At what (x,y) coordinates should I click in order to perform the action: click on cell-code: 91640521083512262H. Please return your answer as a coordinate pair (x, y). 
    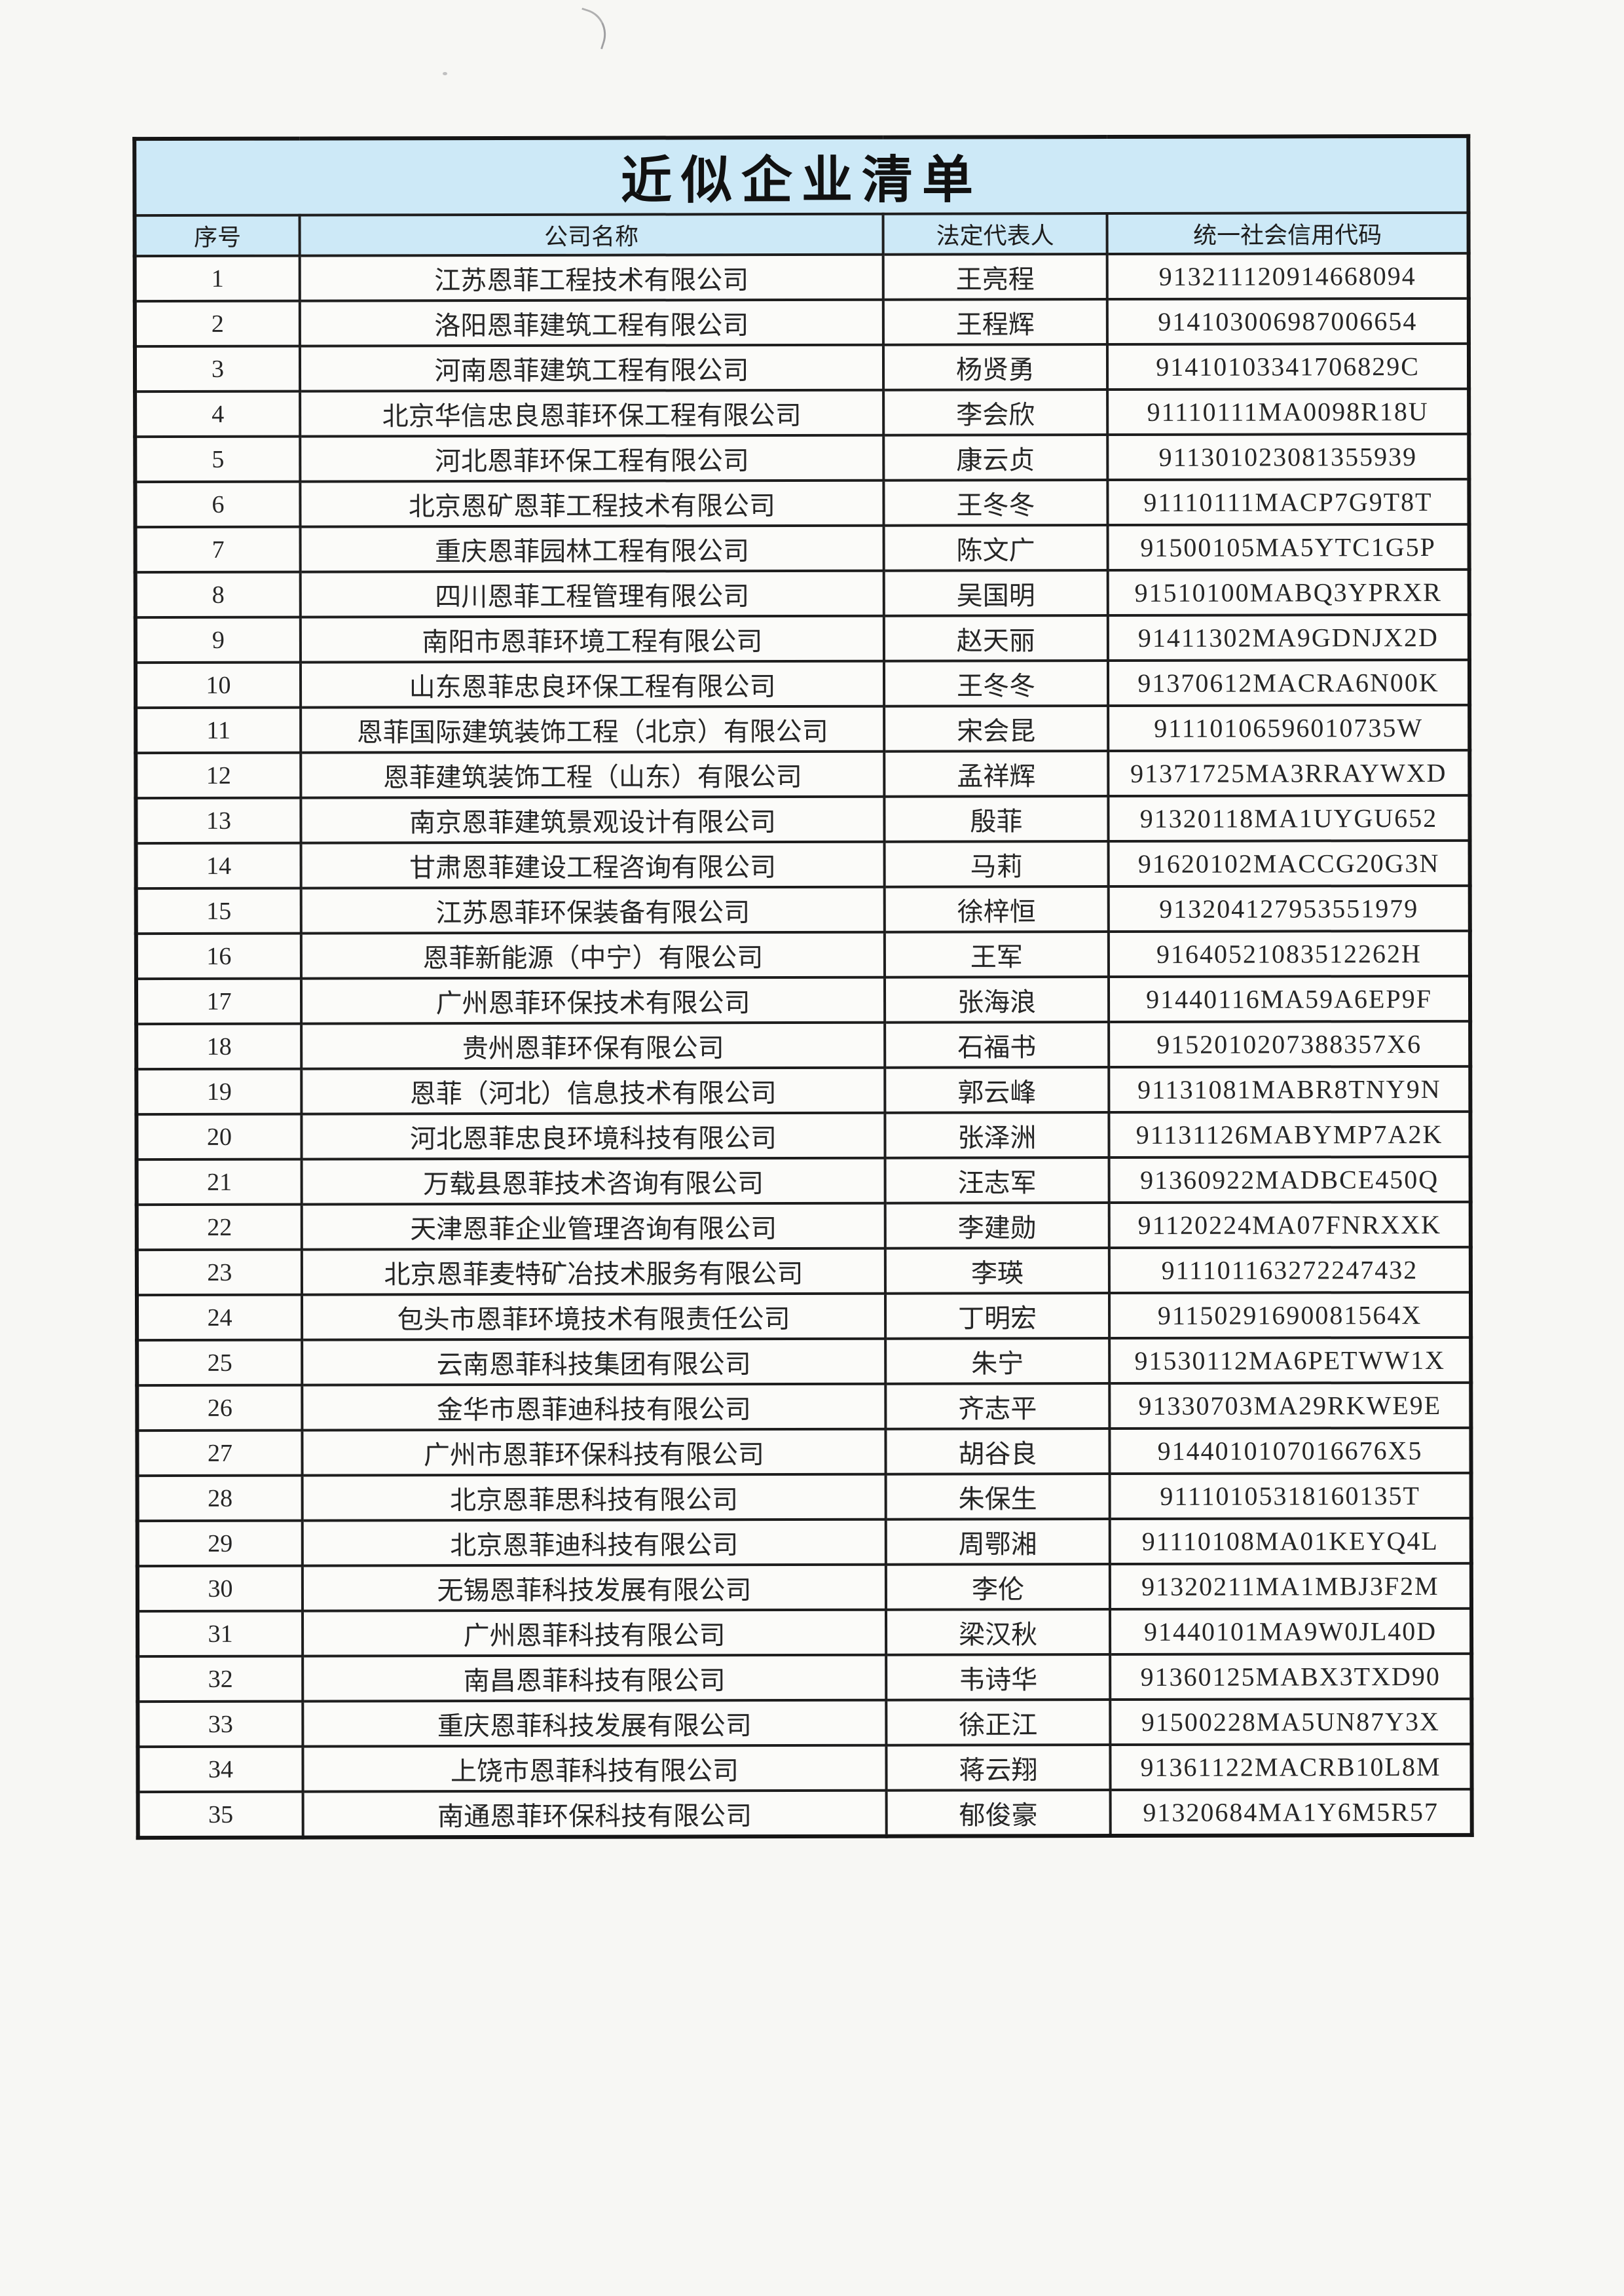
    Looking at the image, I should click on (1289, 953).